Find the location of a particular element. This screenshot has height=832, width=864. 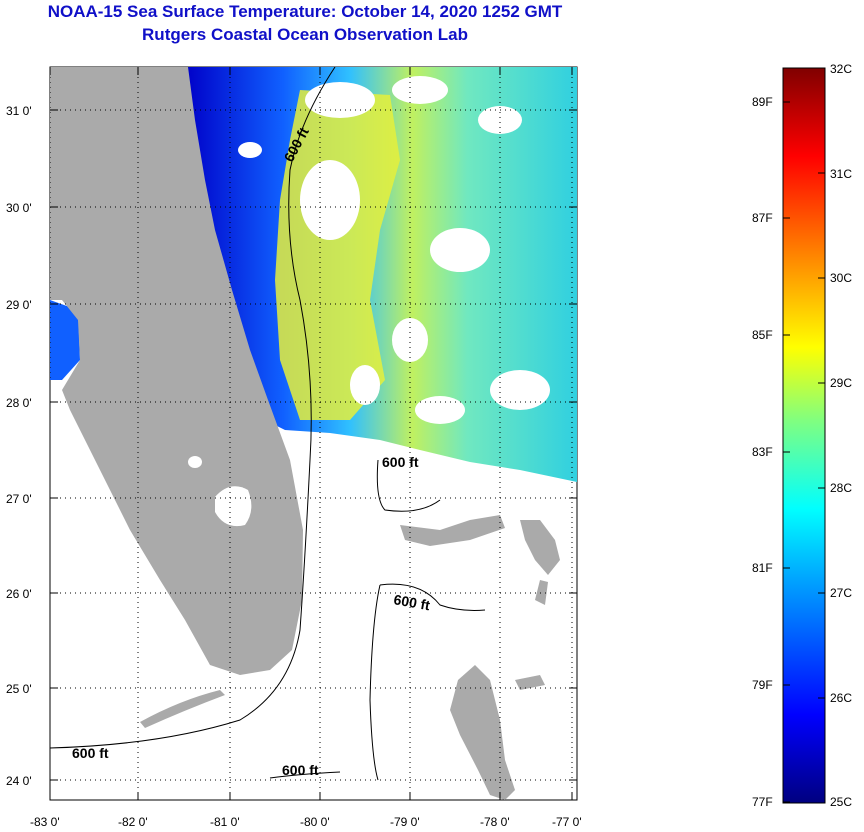

contour-label-2: 600 ft is located at coordinates (400, 462).